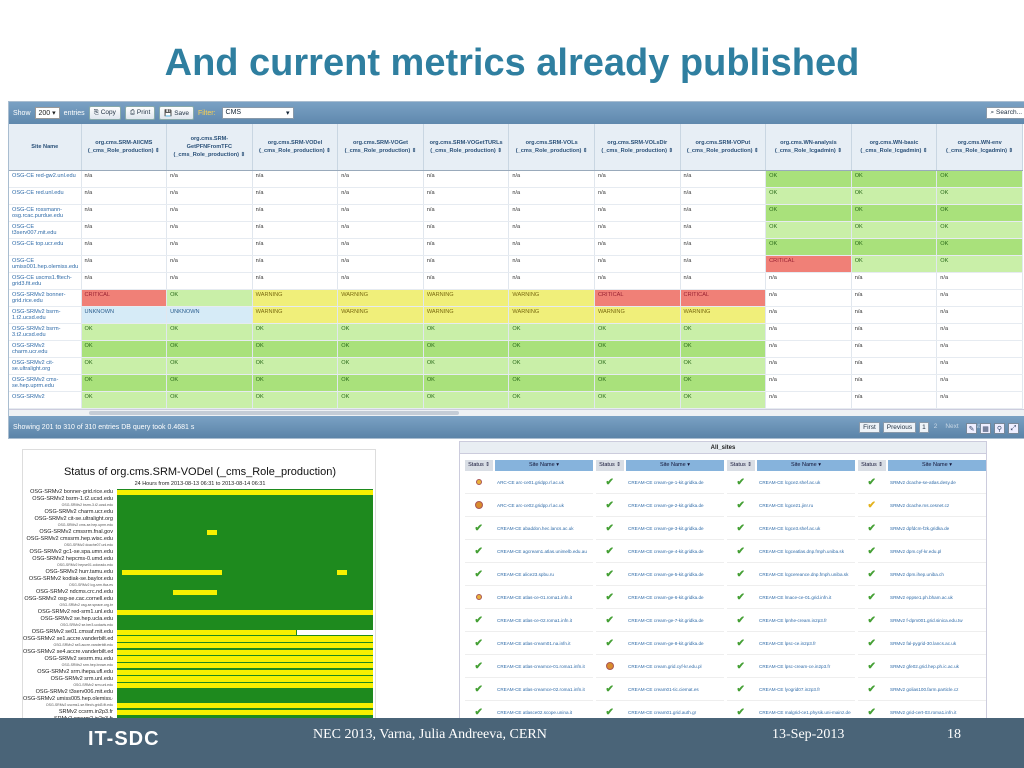 This screenshot has height=768, width=1024. Describe the element at coordinates (45, 298) in the screenshot. I see `site-link: OSG-SRMv2 bonner-grid.rice.edu` at that location.